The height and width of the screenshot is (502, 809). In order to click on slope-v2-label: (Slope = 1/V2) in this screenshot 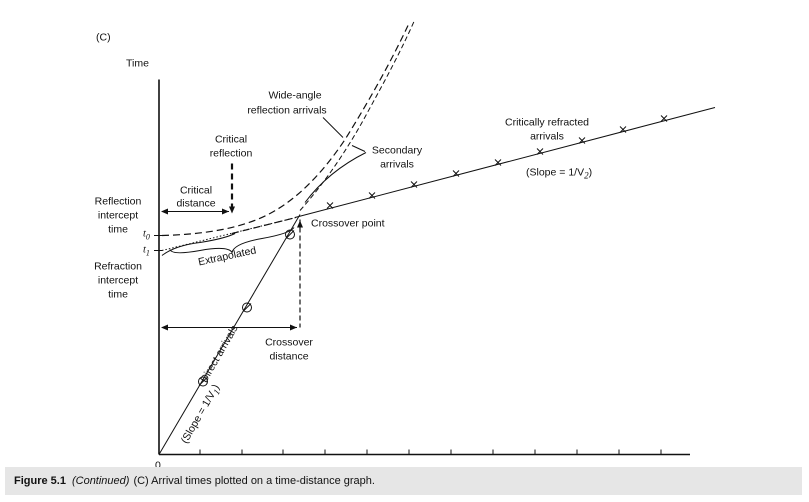, I will do `click(559, 174)`.